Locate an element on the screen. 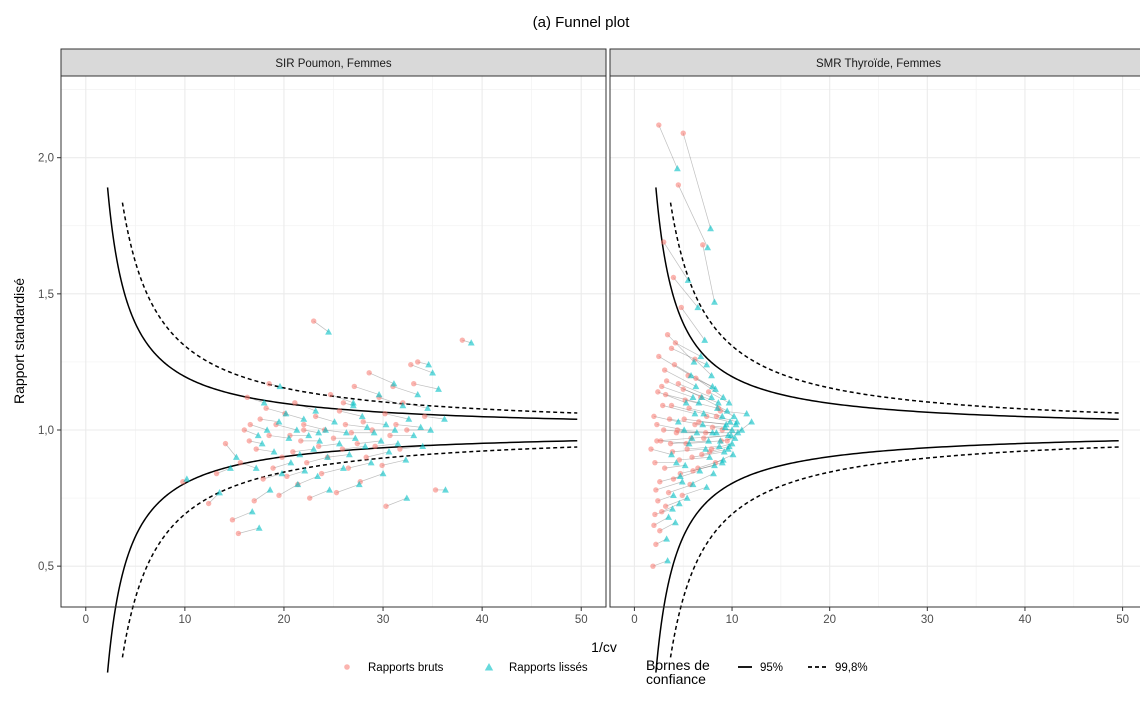  raw-points-right is located at coordinates (689, 345).